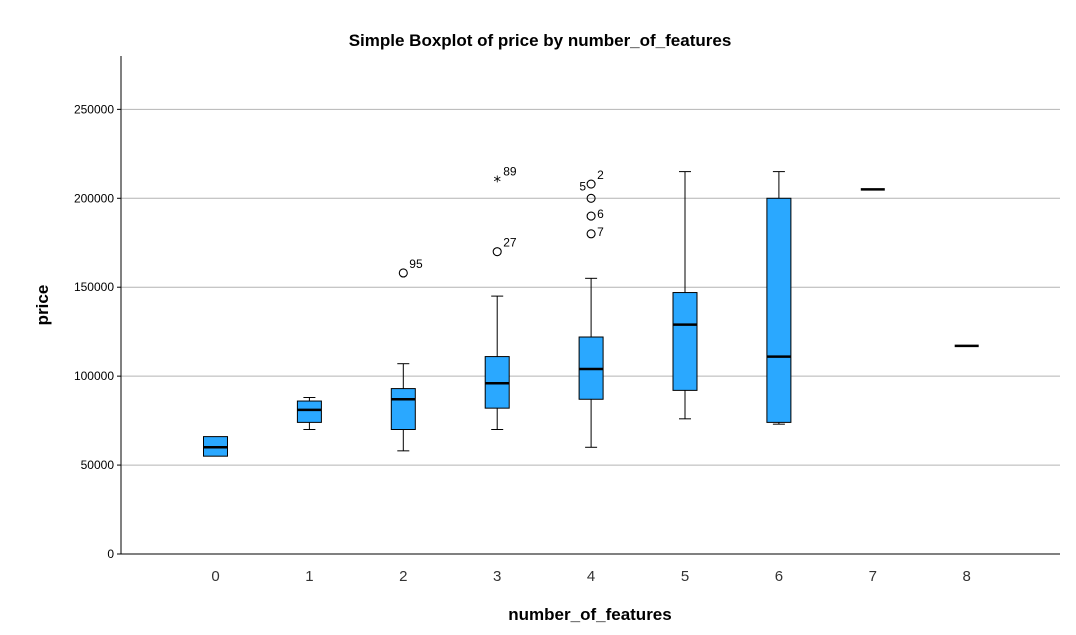  Describe the element at coordinates (685, 576) in the screenshot. I see `x-tick-label: 5` at that location.